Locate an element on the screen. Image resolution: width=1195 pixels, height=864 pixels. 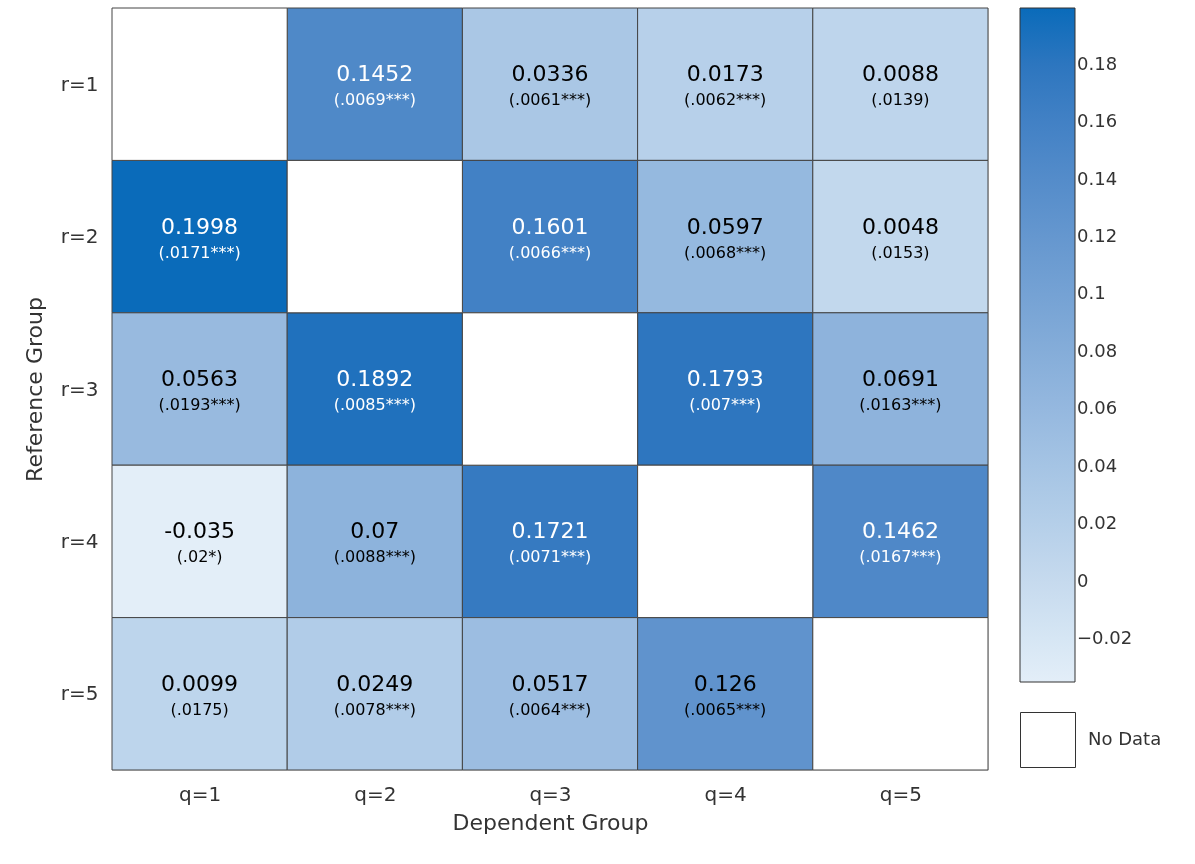
text: 0.1892 (.0085***) is located at coordinates (374, 390).